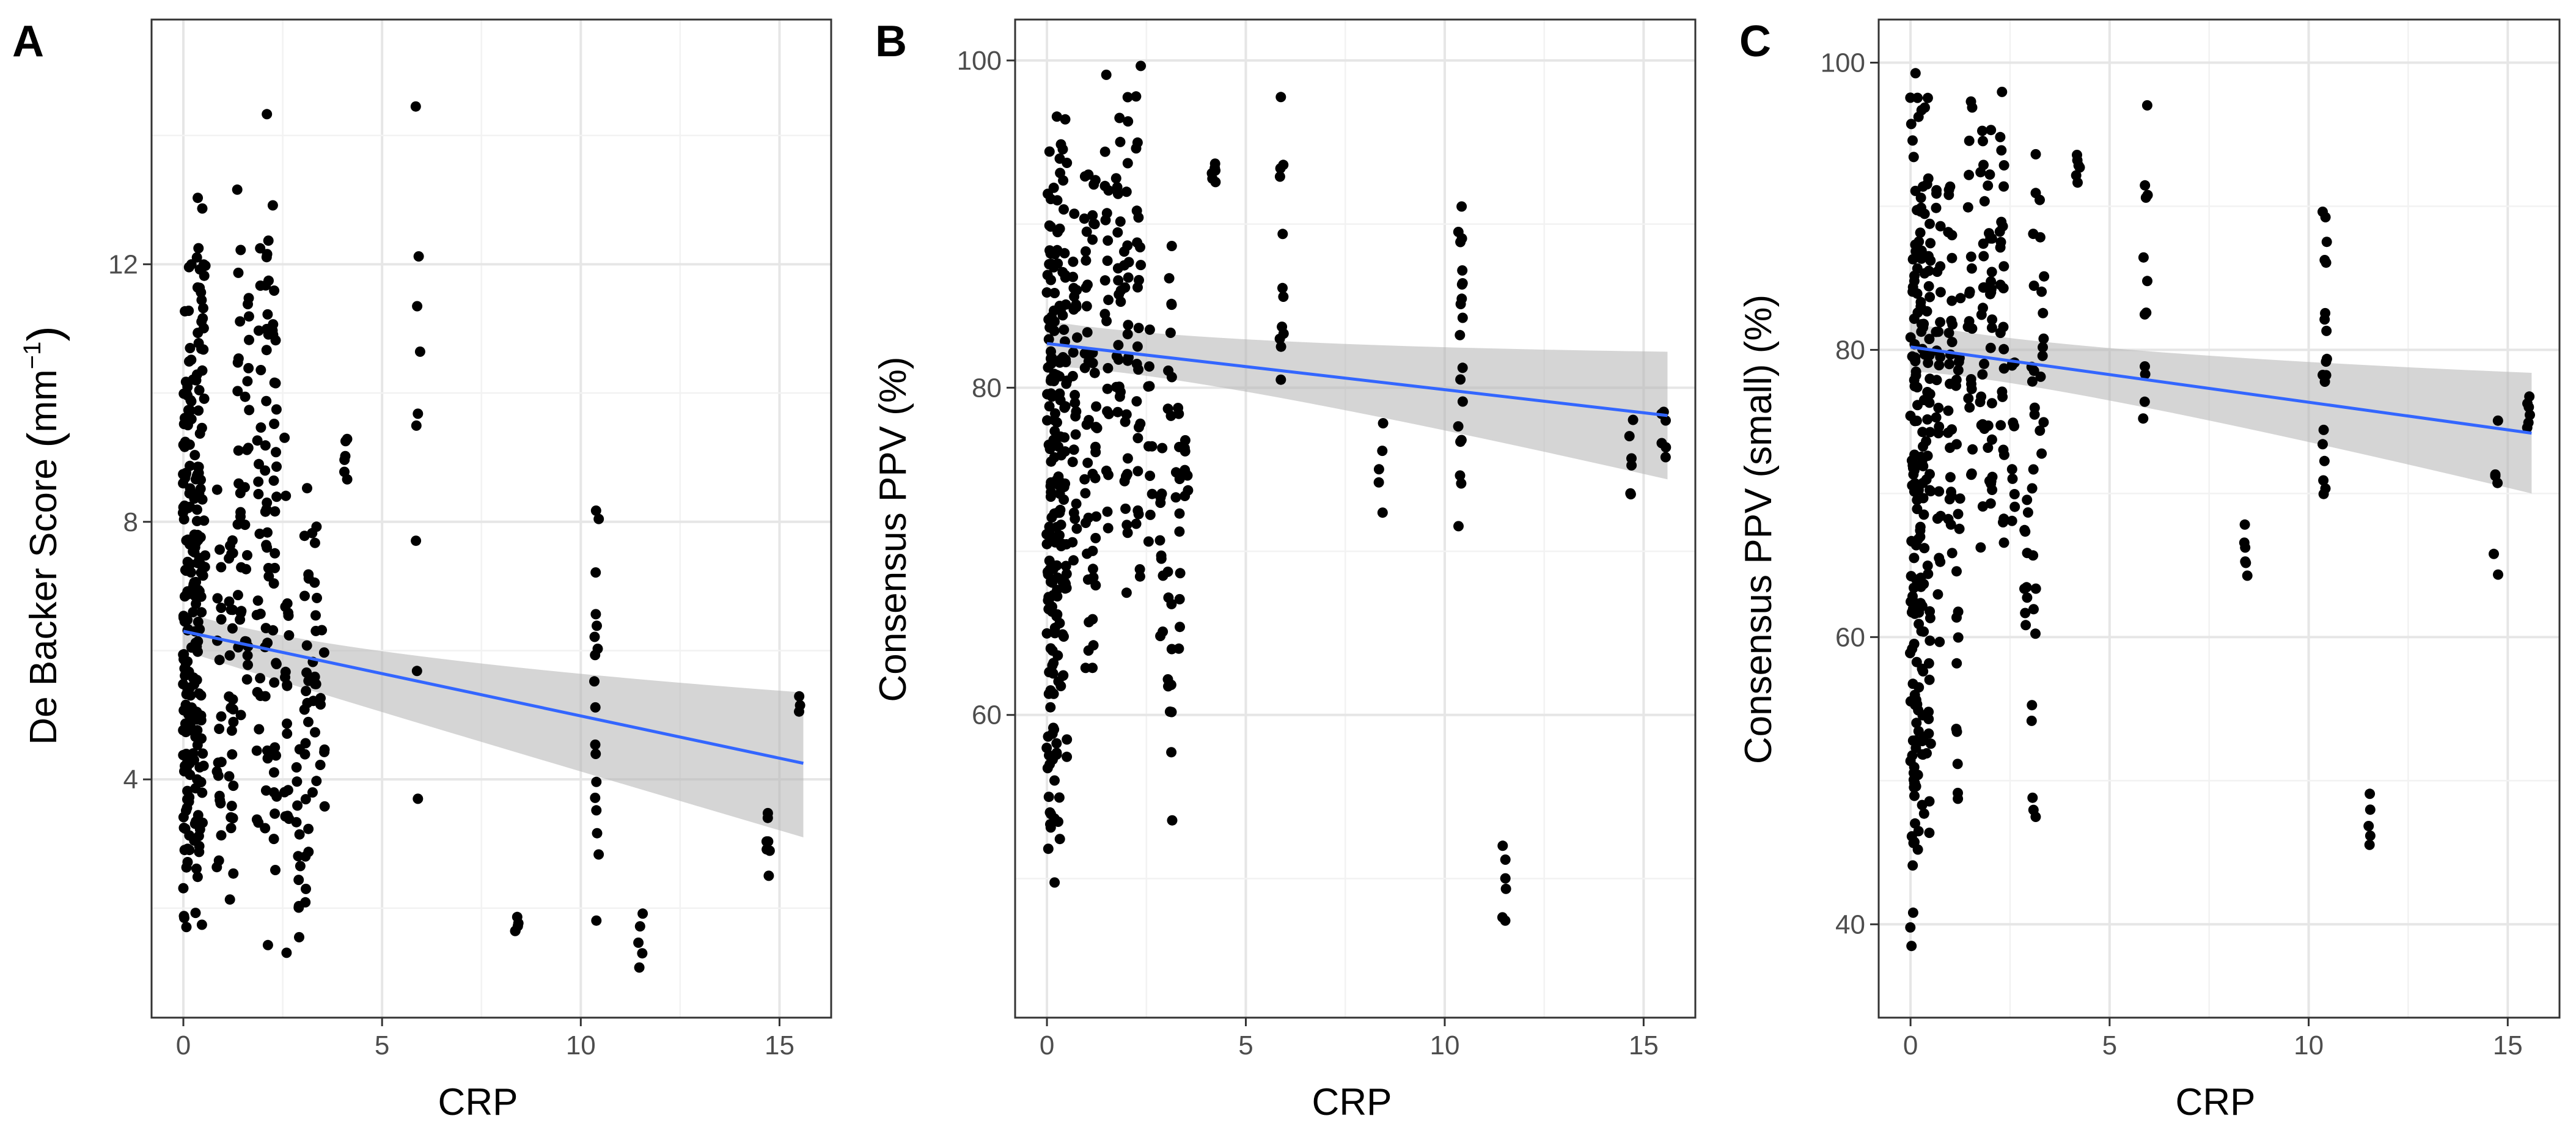  I want to click on panel-b-x-tick-label: 0, so click(1047, 1045).